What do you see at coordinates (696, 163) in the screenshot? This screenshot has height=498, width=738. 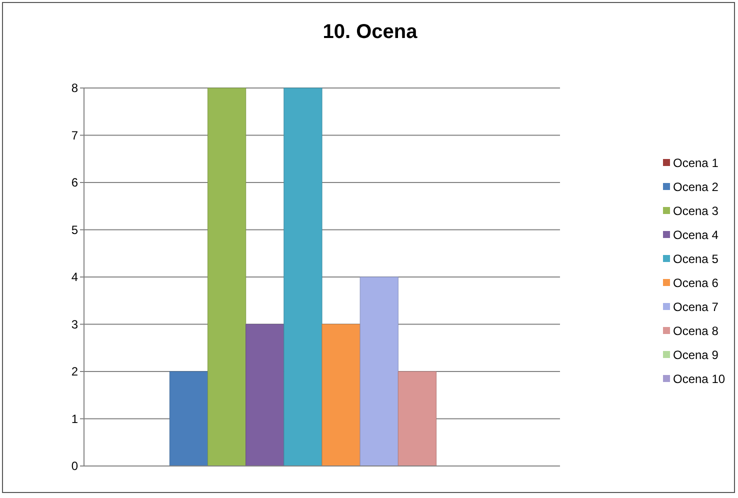 I see `legend-label: Ocena 1` at bounding box center [696, 163].